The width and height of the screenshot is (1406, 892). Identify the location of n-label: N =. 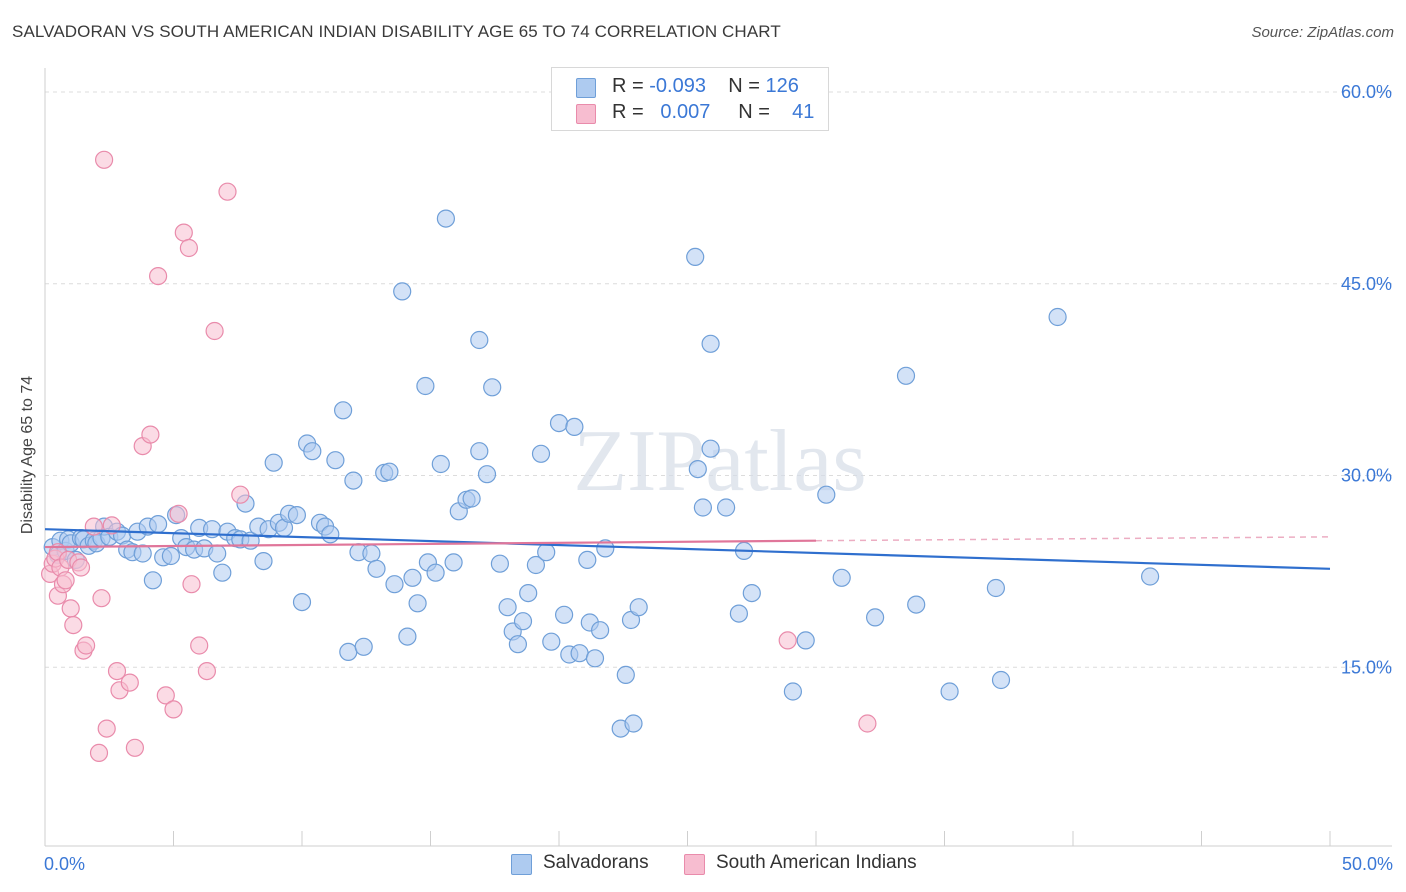
(744, 86).